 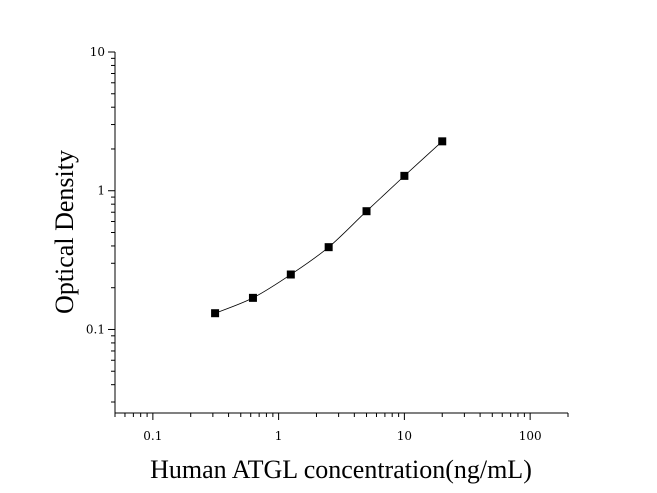 I want to click on x-tick-label: 1, so click(x=279, y=436).